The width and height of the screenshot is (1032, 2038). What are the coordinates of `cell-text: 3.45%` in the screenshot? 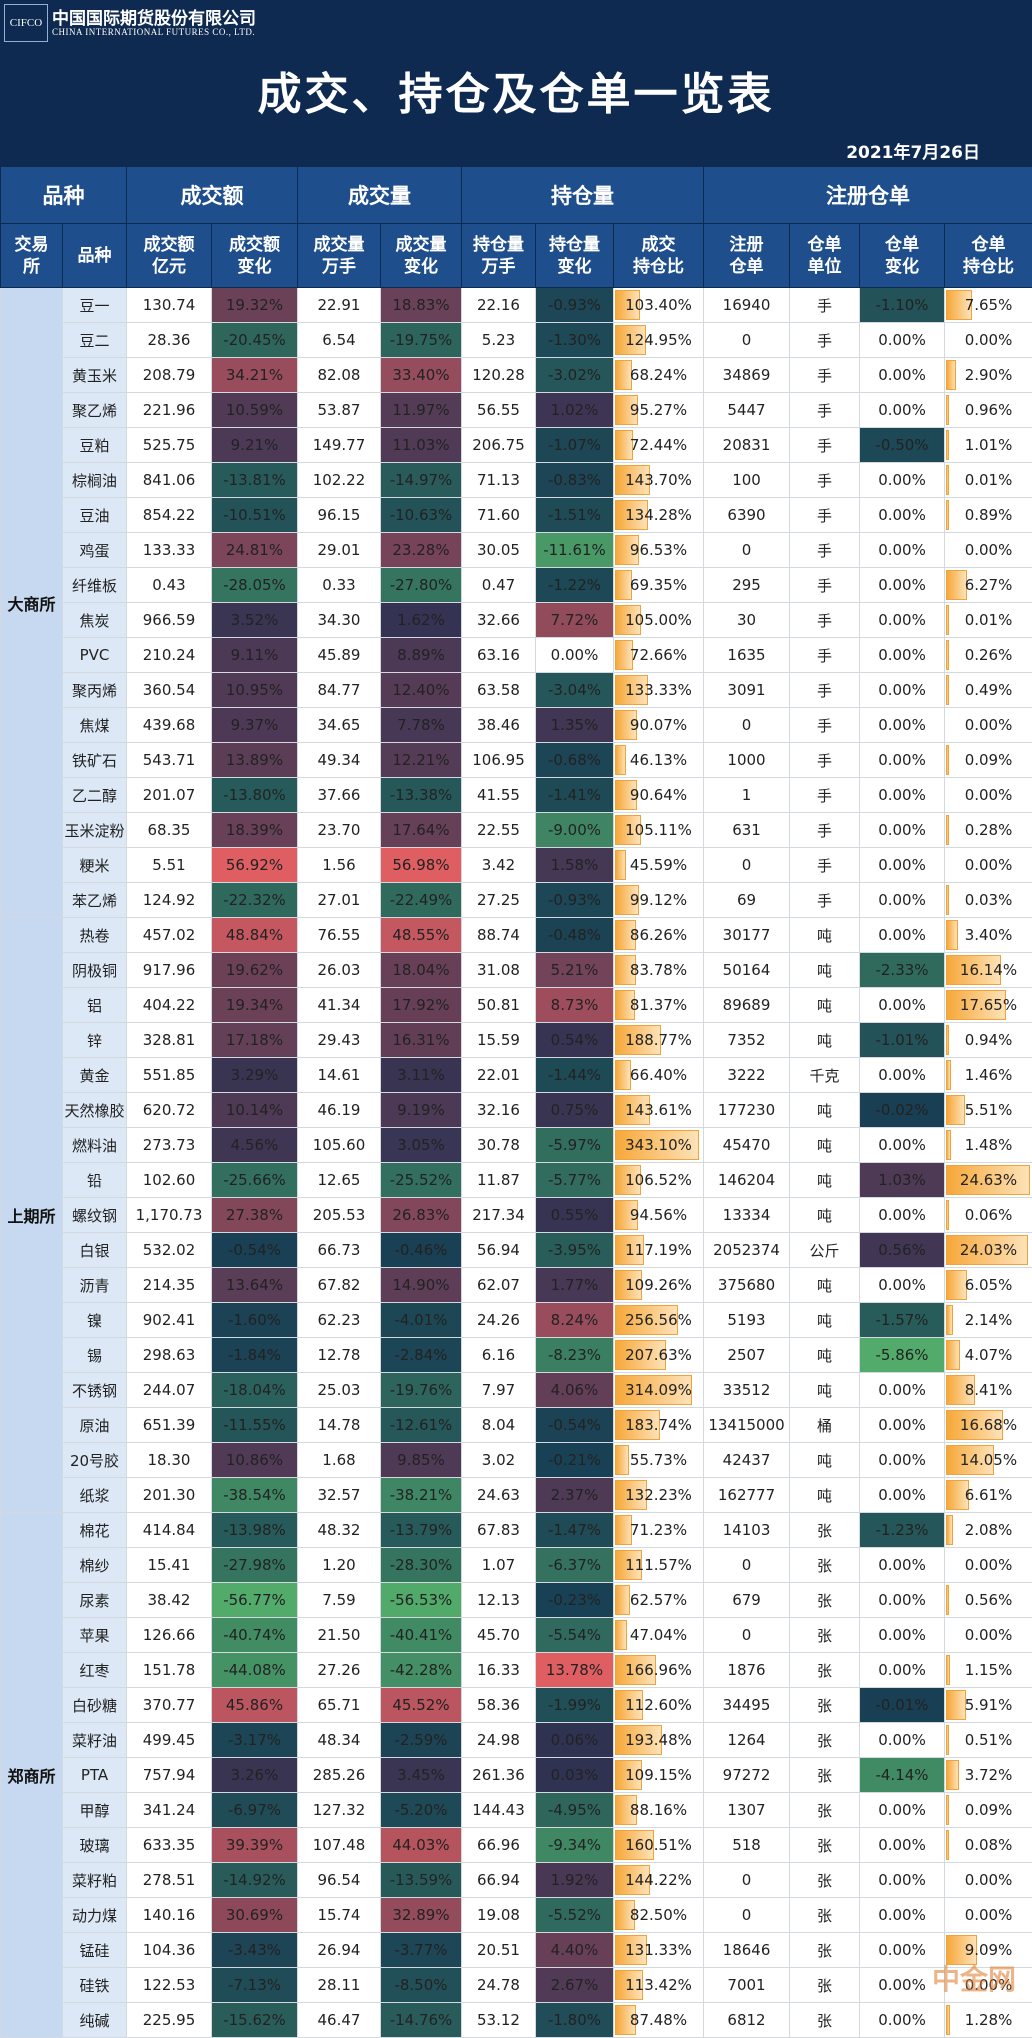 It's located at (421, 1775).